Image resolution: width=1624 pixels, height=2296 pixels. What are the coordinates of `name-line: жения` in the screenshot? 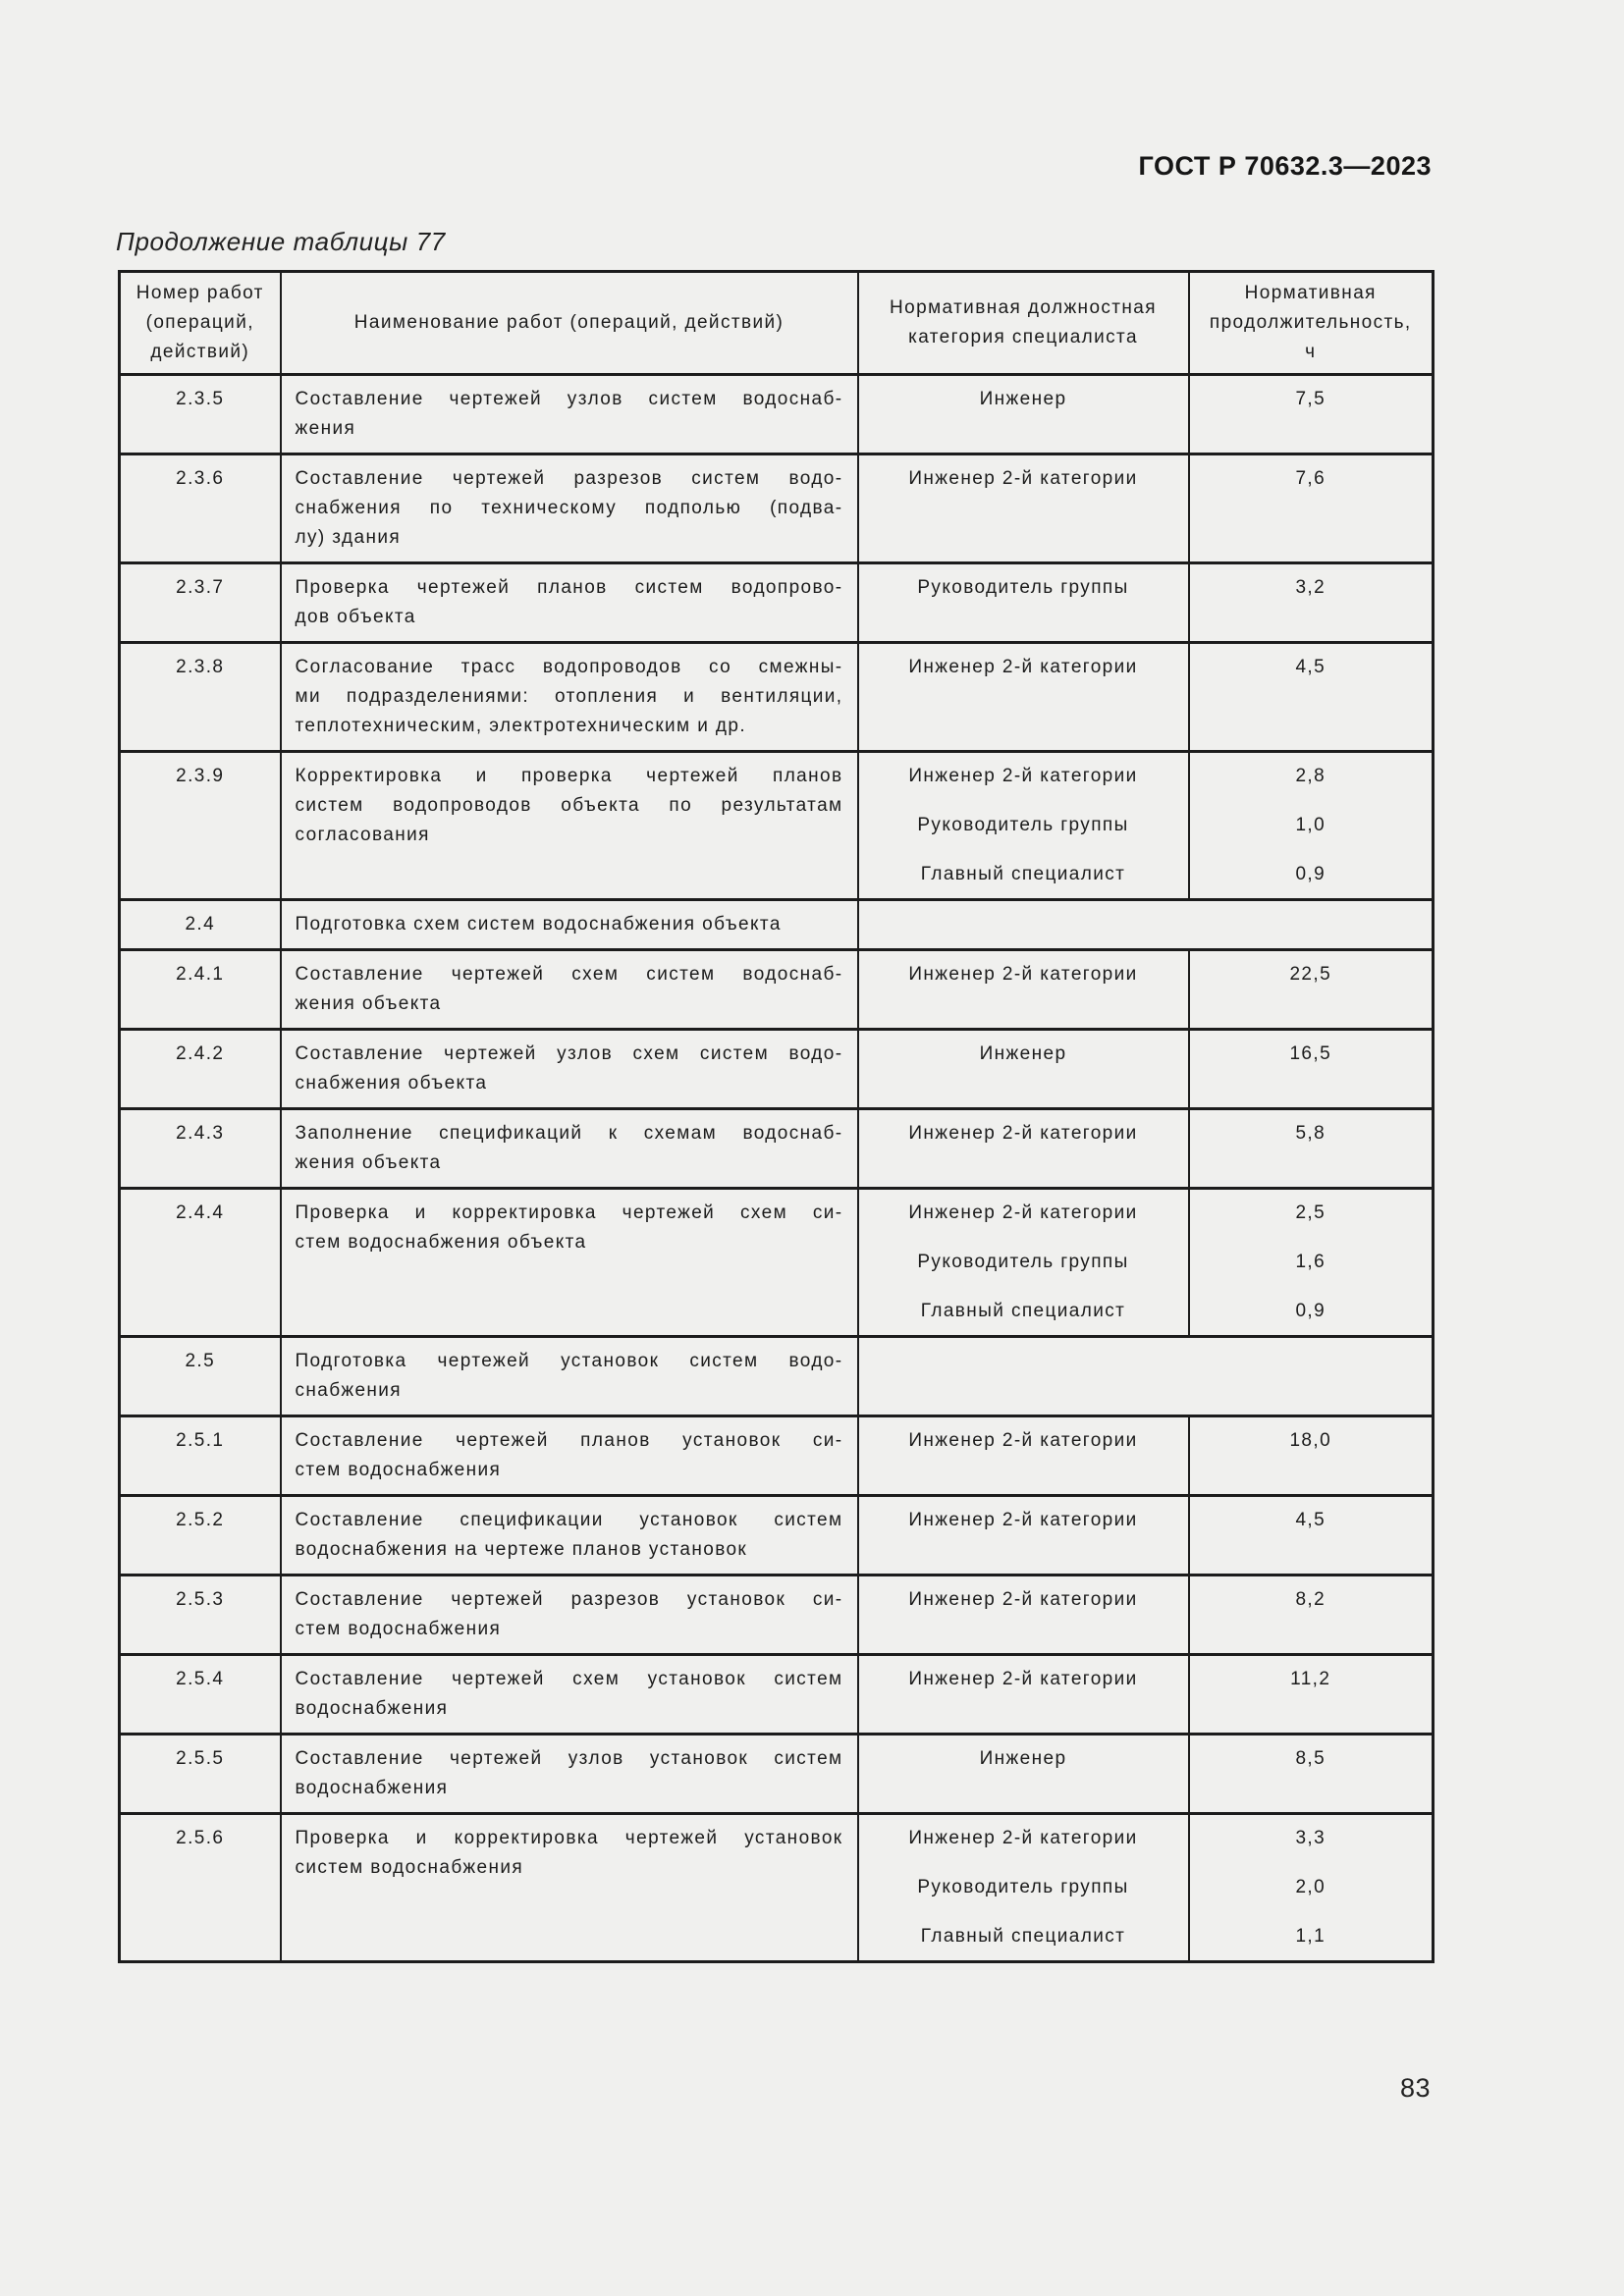 It's located at (325, 429).